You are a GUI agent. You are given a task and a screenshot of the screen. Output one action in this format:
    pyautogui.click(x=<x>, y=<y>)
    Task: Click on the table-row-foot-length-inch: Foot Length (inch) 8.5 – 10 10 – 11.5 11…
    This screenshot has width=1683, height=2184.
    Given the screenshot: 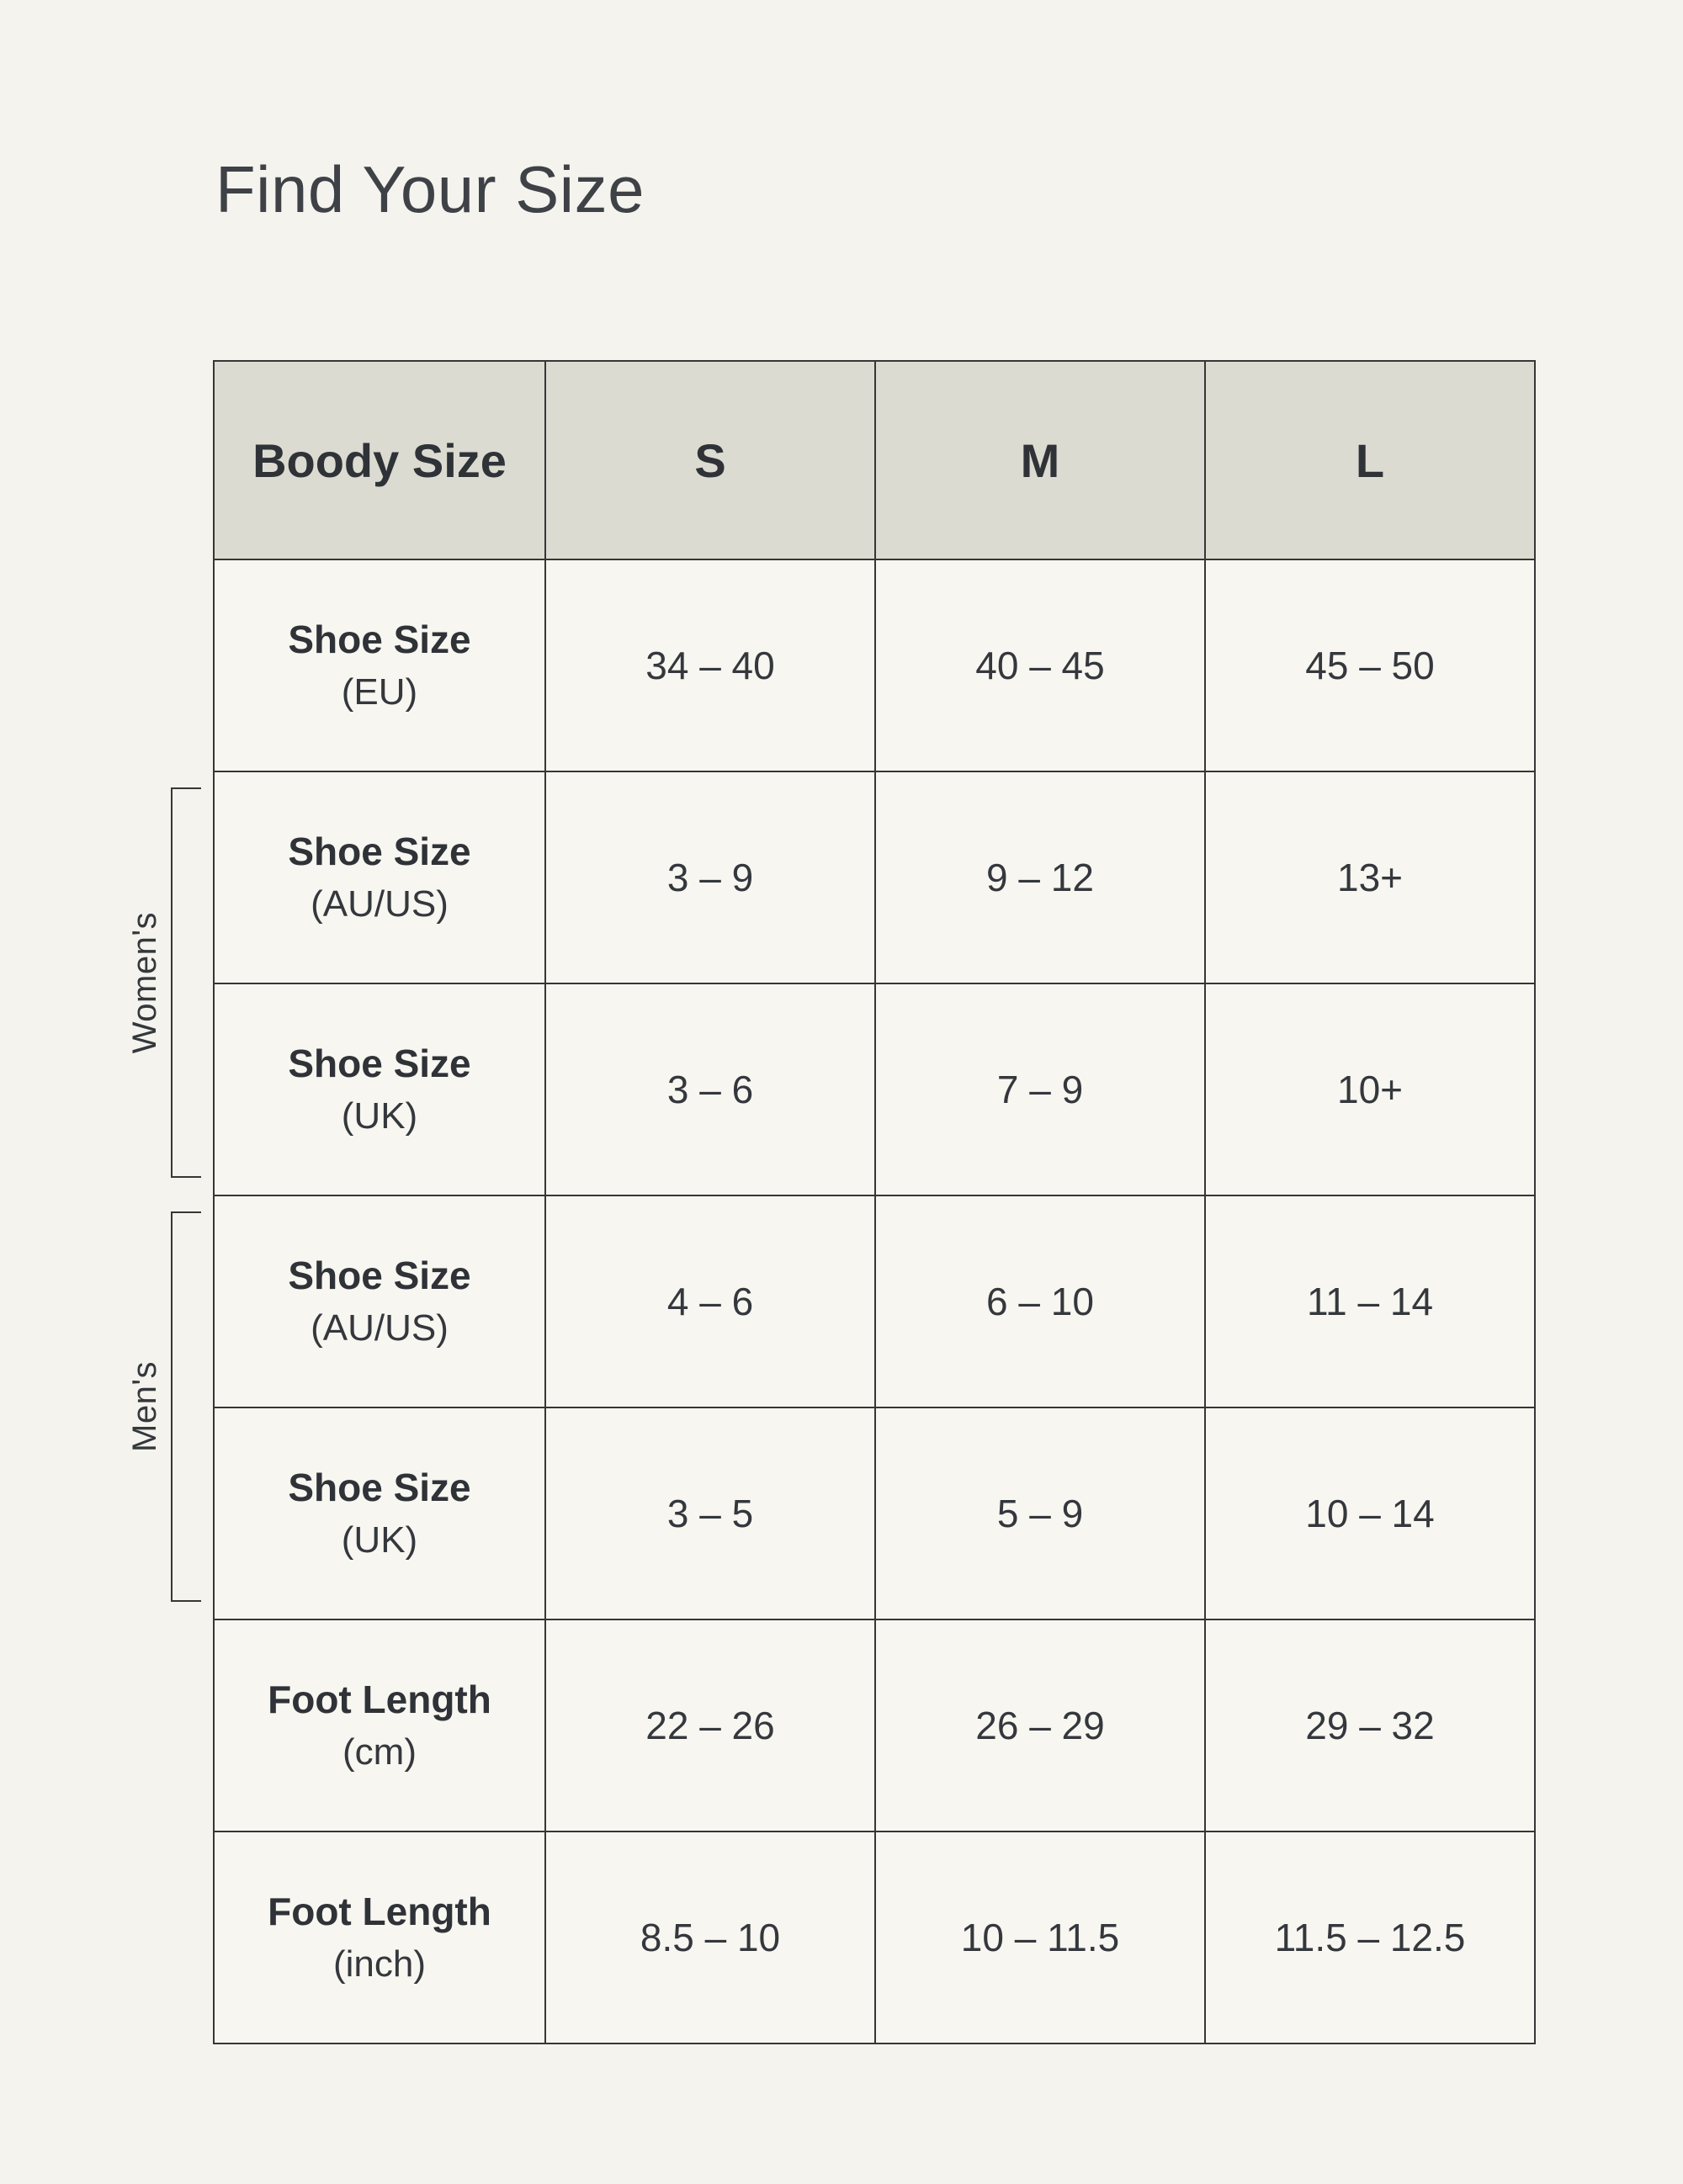 What is the action you would take?
    pyautogui.click(x=874, y=1937)
    